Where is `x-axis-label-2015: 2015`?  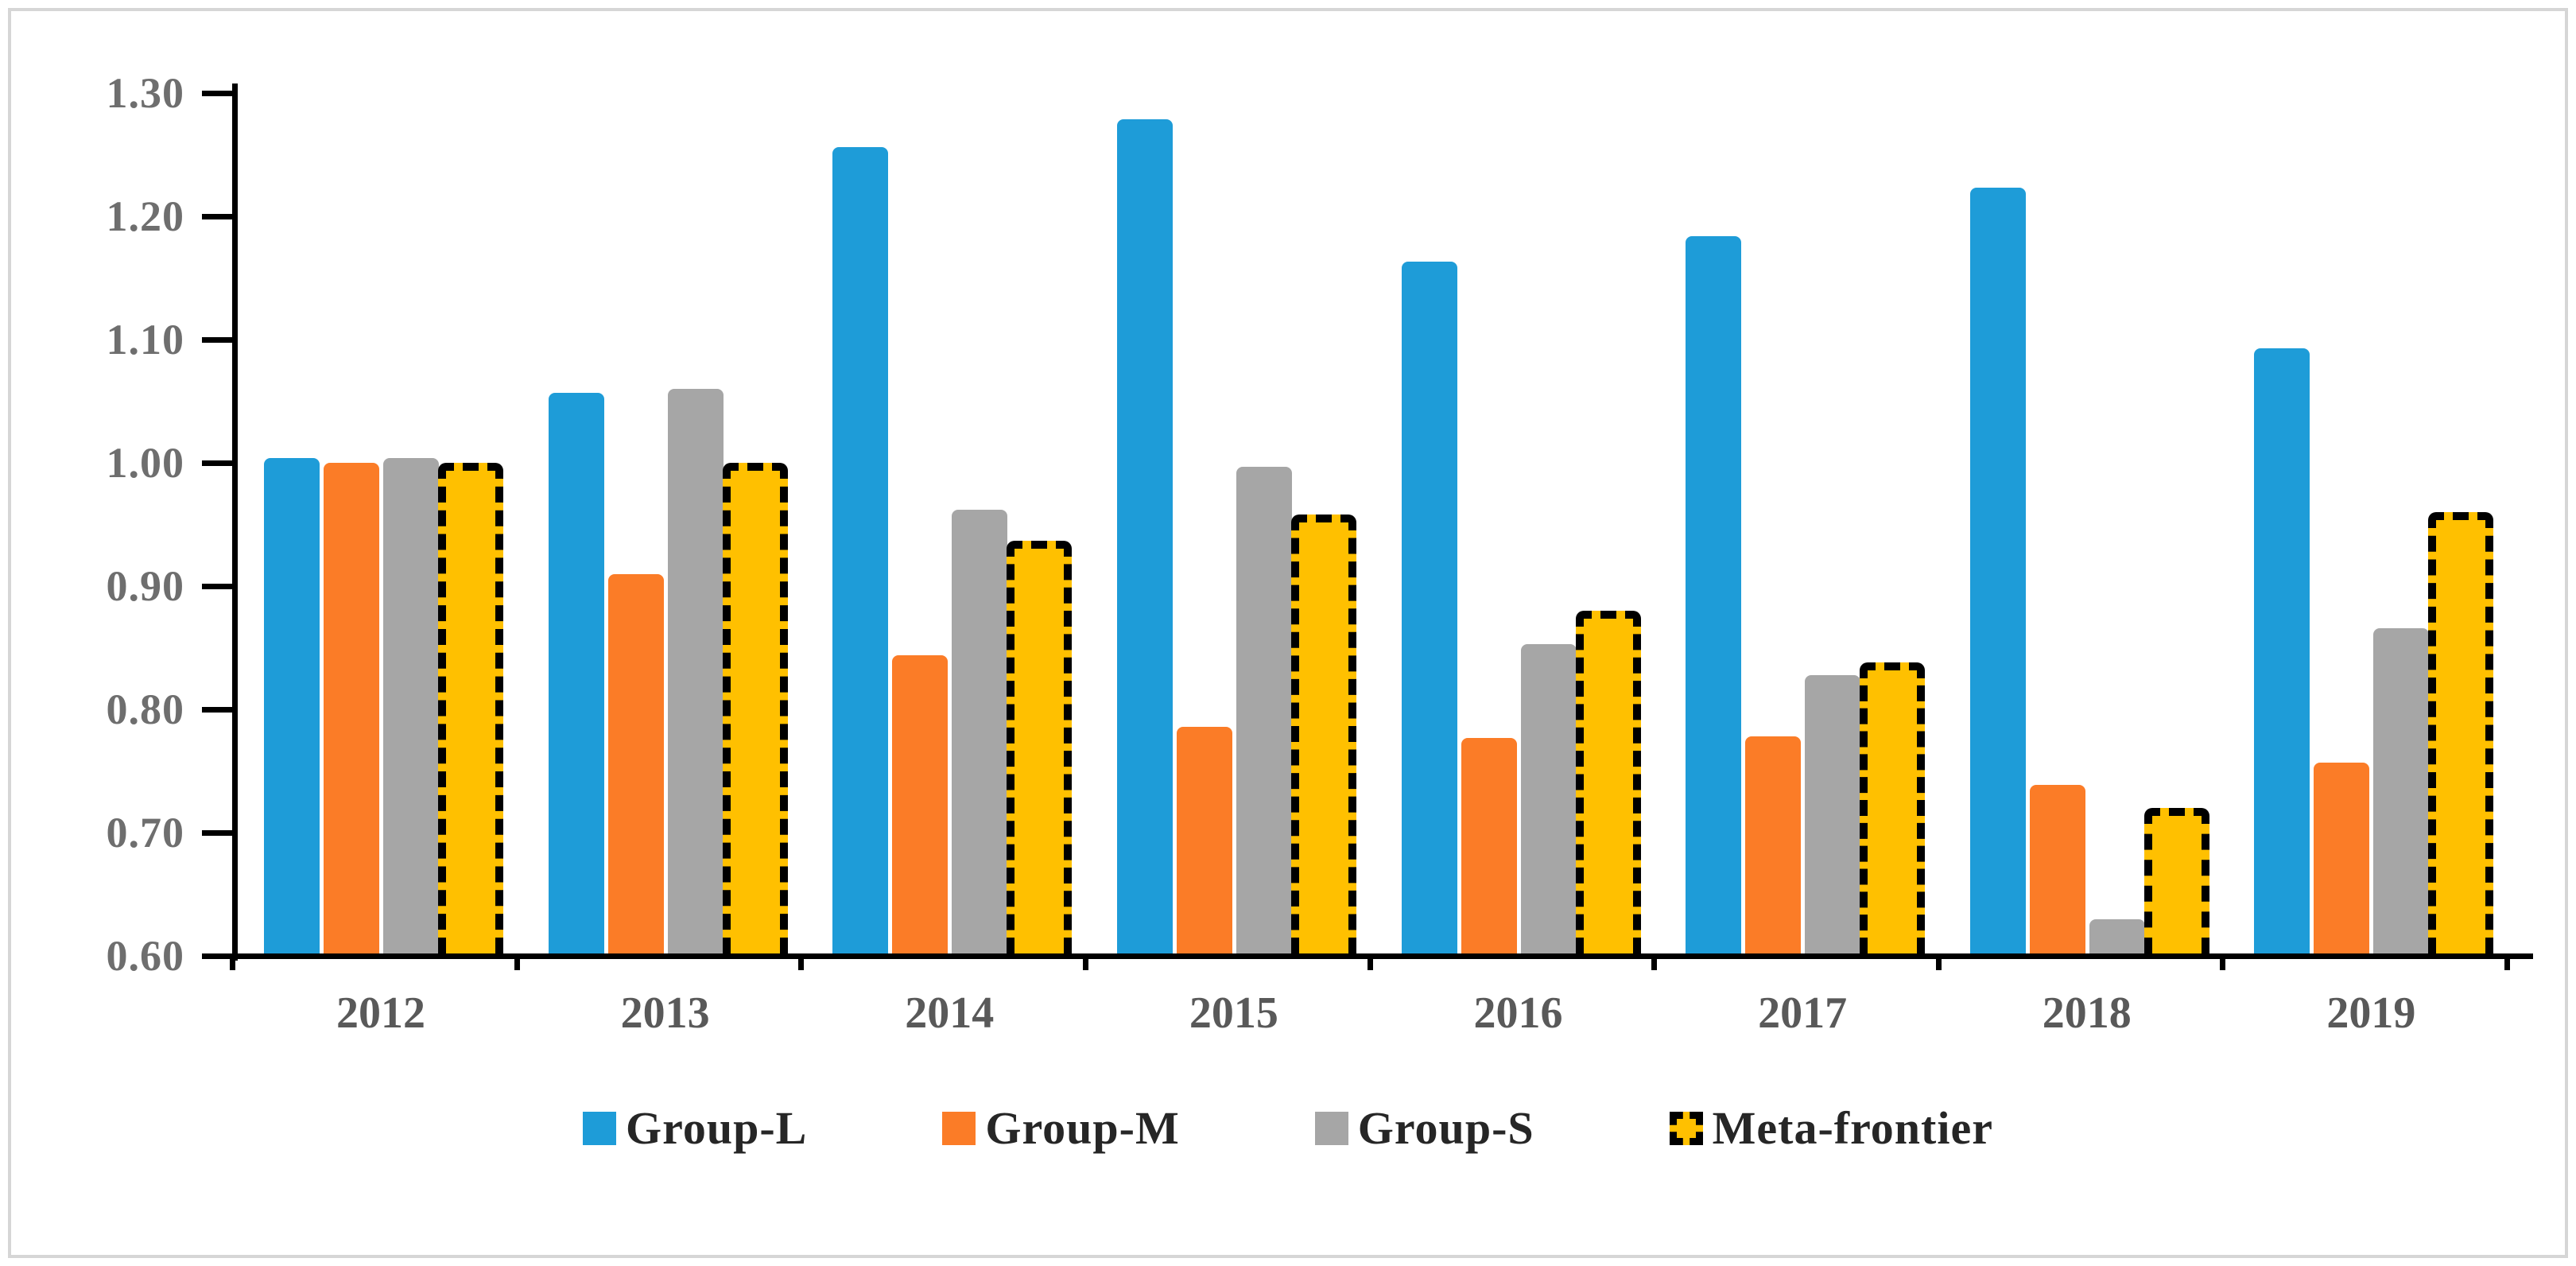 x-axis-label-2015: 2015 is located at coordinates (1234, 1013).